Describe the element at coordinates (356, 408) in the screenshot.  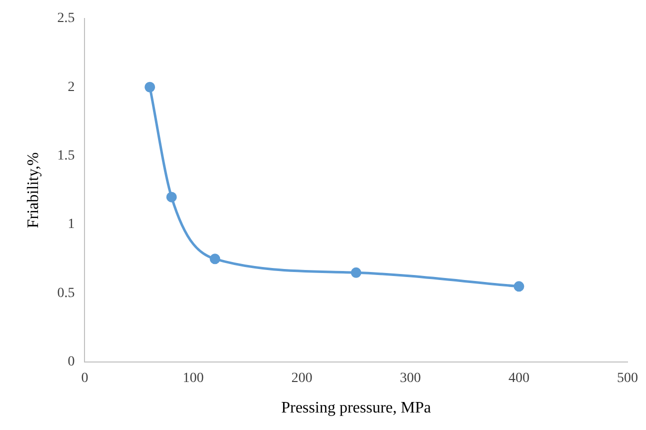
I see `x-axis-title: Pressing pressure, MPa` at that location.